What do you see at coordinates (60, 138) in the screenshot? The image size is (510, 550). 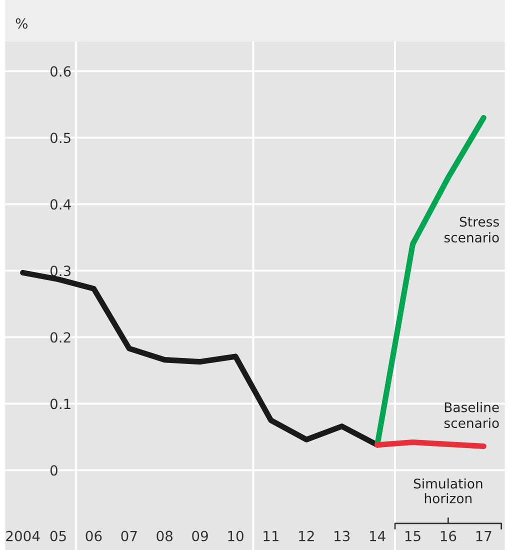 I see `y-tick-label: 0.5` at bounding box center [60, 138].